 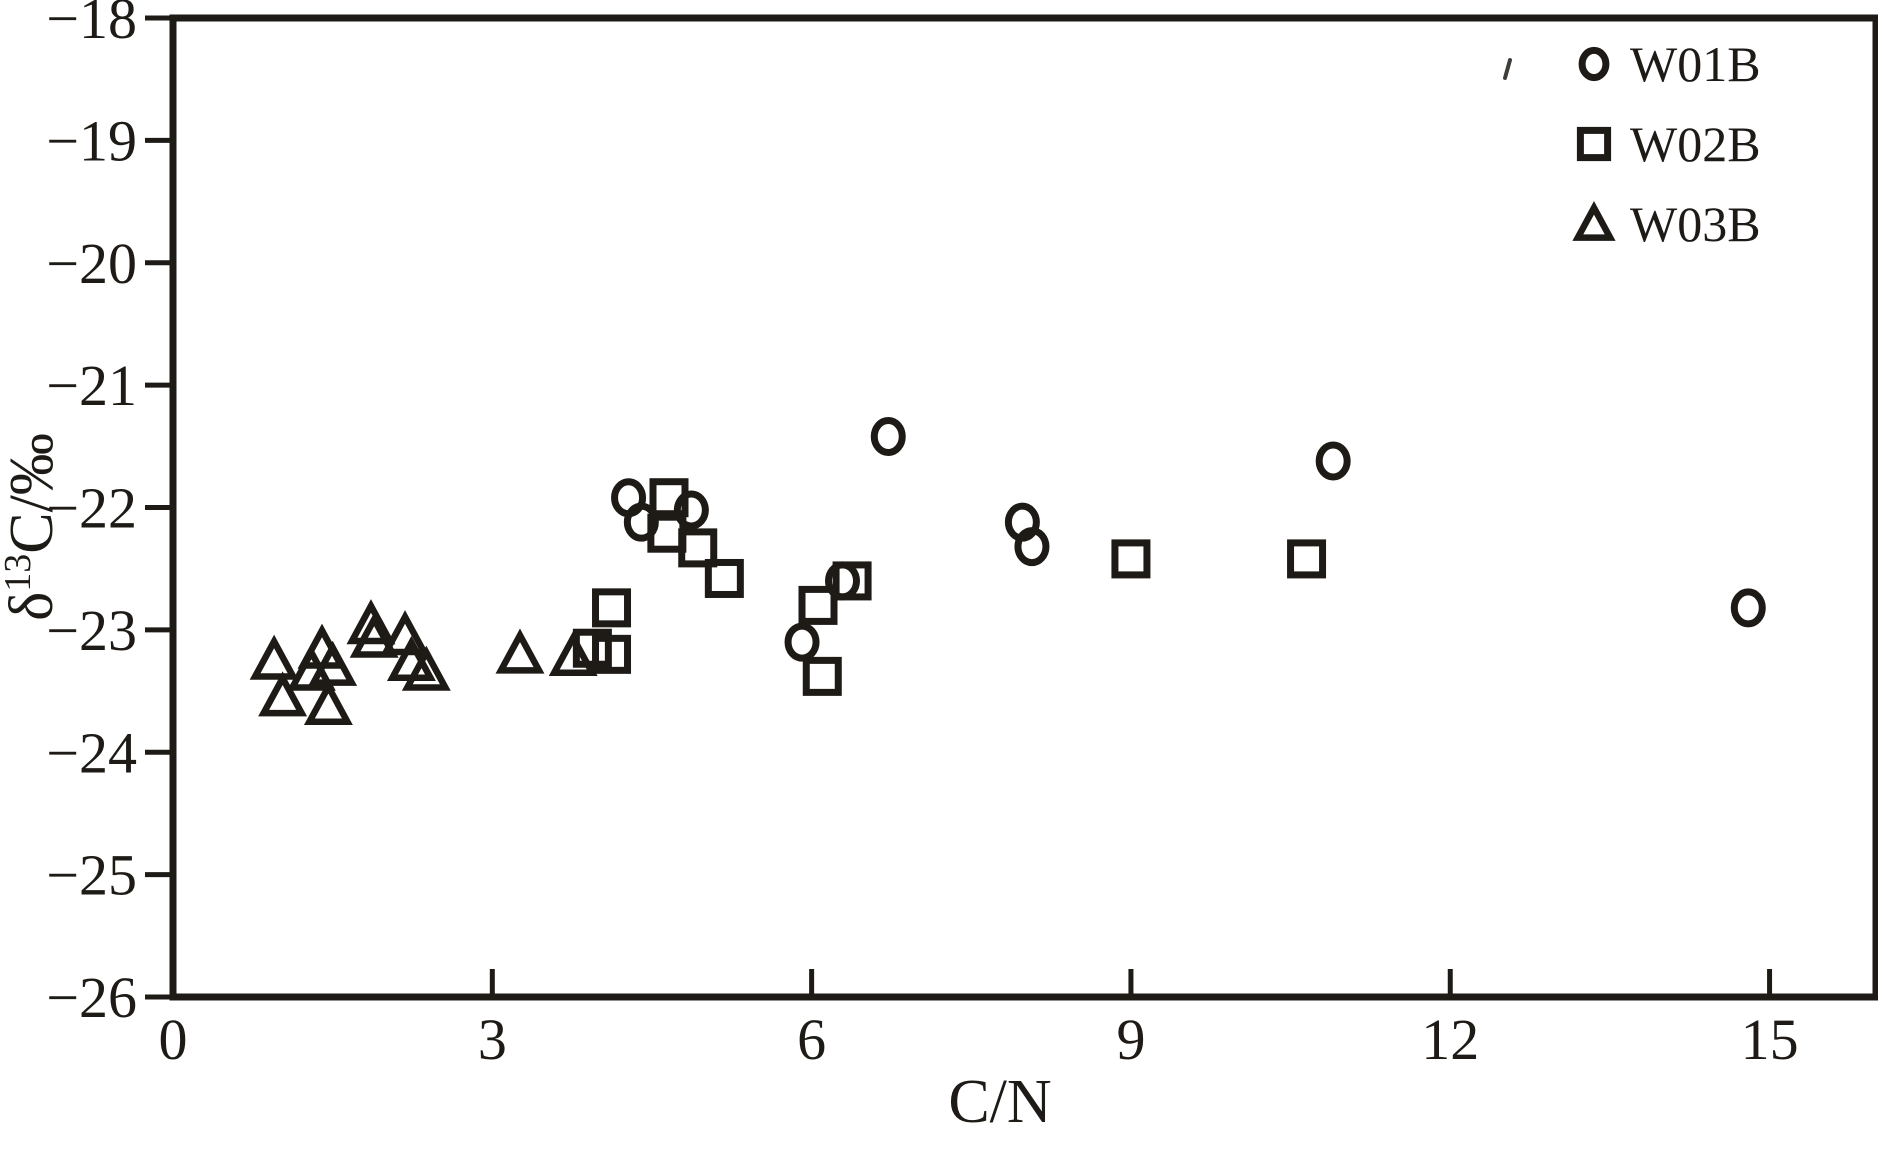 I want to click on y-tick-label: −21, so click(x=91, y=385).